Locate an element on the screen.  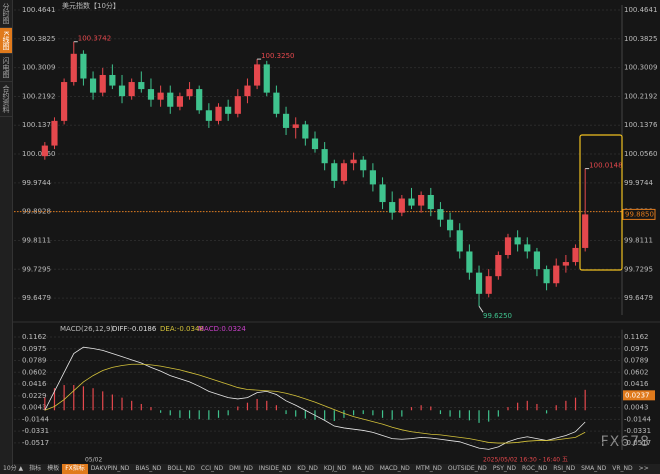
toolbar-item: CCI_ND is located at coordinates (212, 468).